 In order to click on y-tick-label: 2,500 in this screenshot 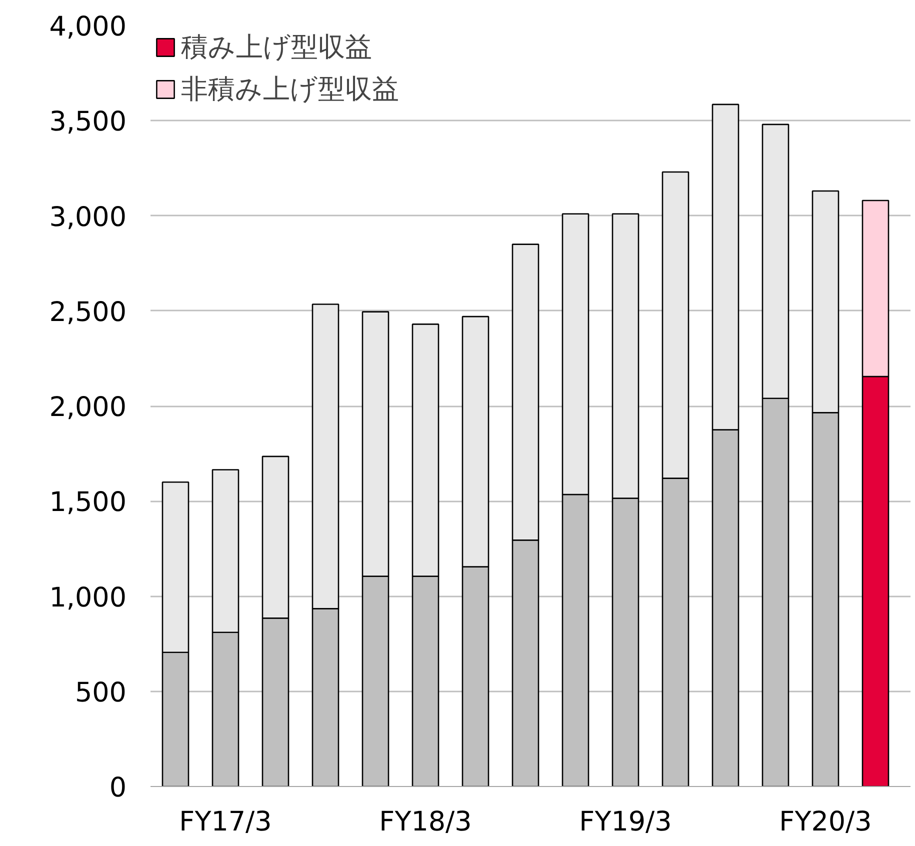, I will do `click(87, 312)`.